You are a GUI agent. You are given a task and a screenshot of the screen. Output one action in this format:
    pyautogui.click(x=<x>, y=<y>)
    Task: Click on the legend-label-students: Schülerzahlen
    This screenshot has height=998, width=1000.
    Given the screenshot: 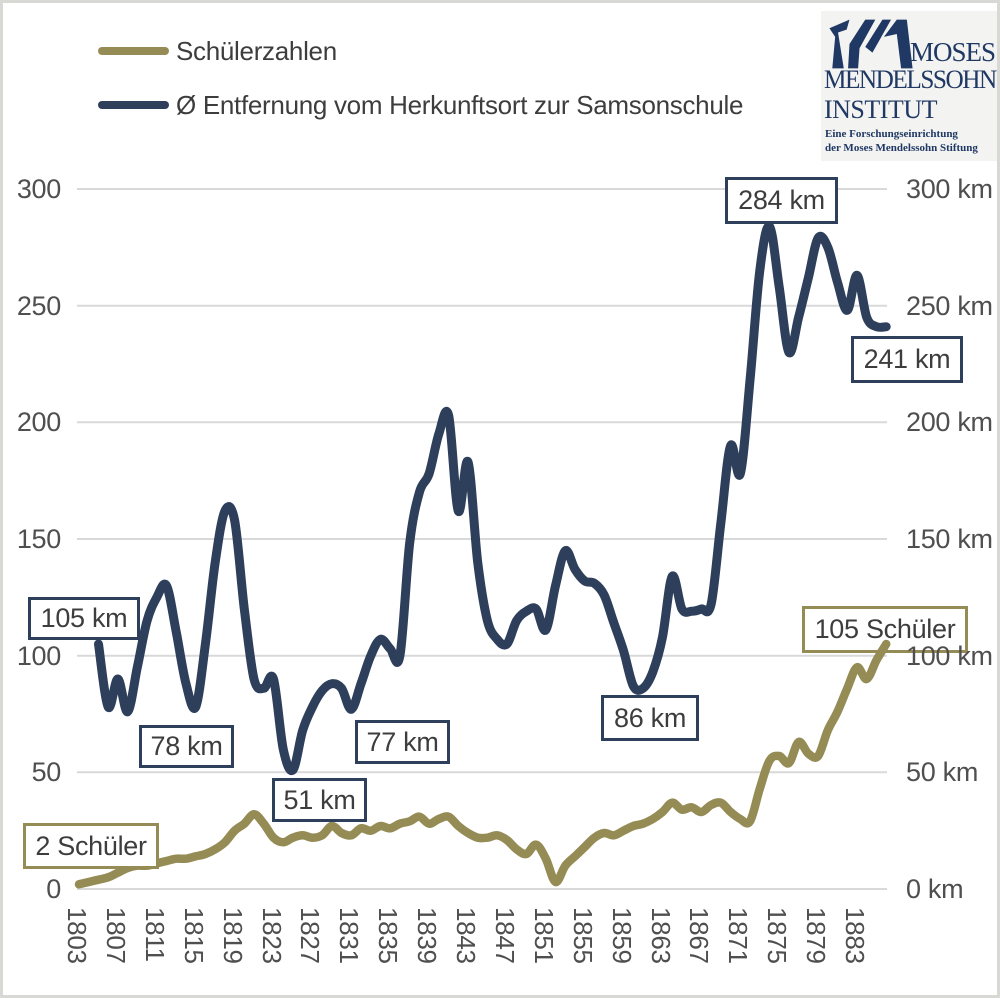 What is the action you would take?
    pyautogui.click(x=256, y=50)
    